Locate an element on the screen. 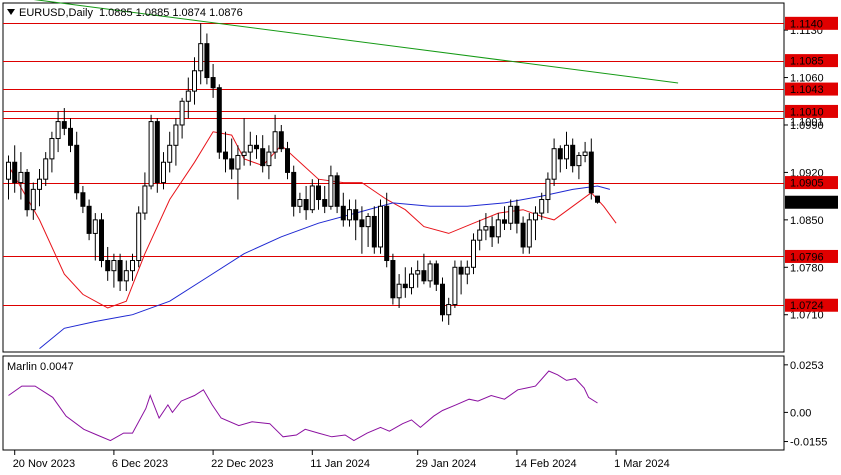 The image size is (841, 475). level-tag-label: 1.1085 is located at coordinates (807, 62).